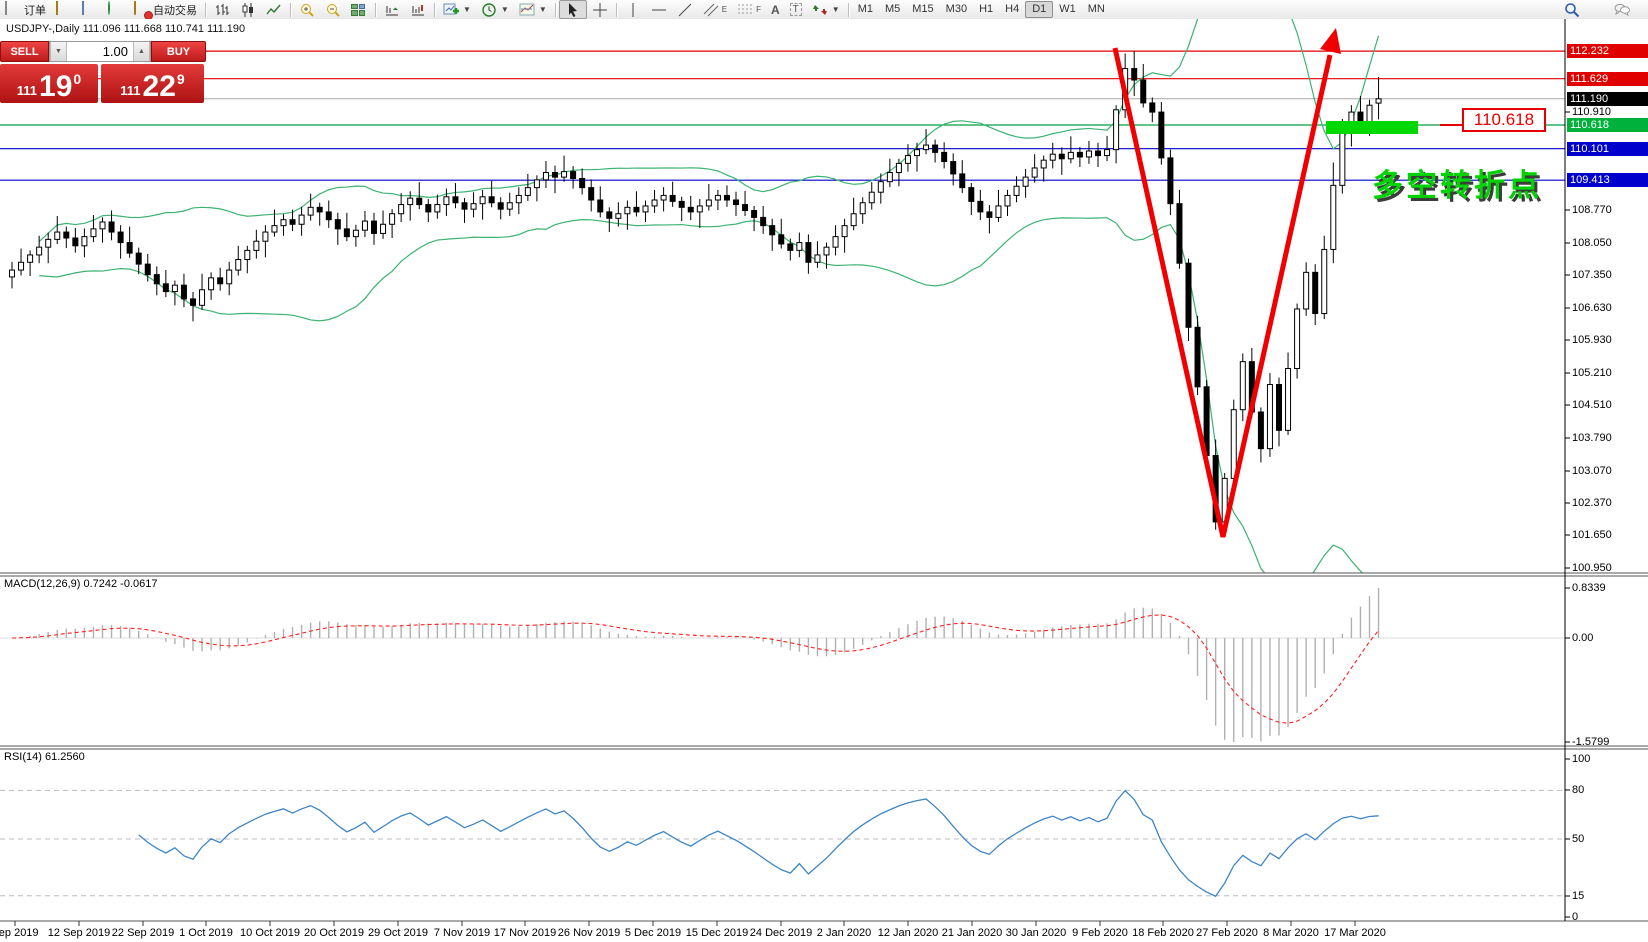  What do you see at coordinates (359, 9) in the screenshot?
I see `tile-windows-button` at bounding box center [359, 9].